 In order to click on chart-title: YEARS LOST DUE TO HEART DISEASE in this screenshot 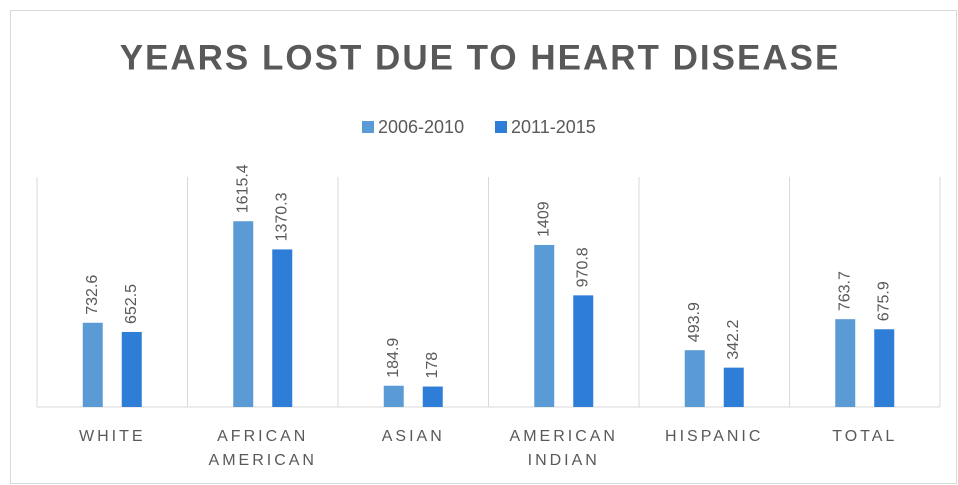, I will do `click(480, 57)`.